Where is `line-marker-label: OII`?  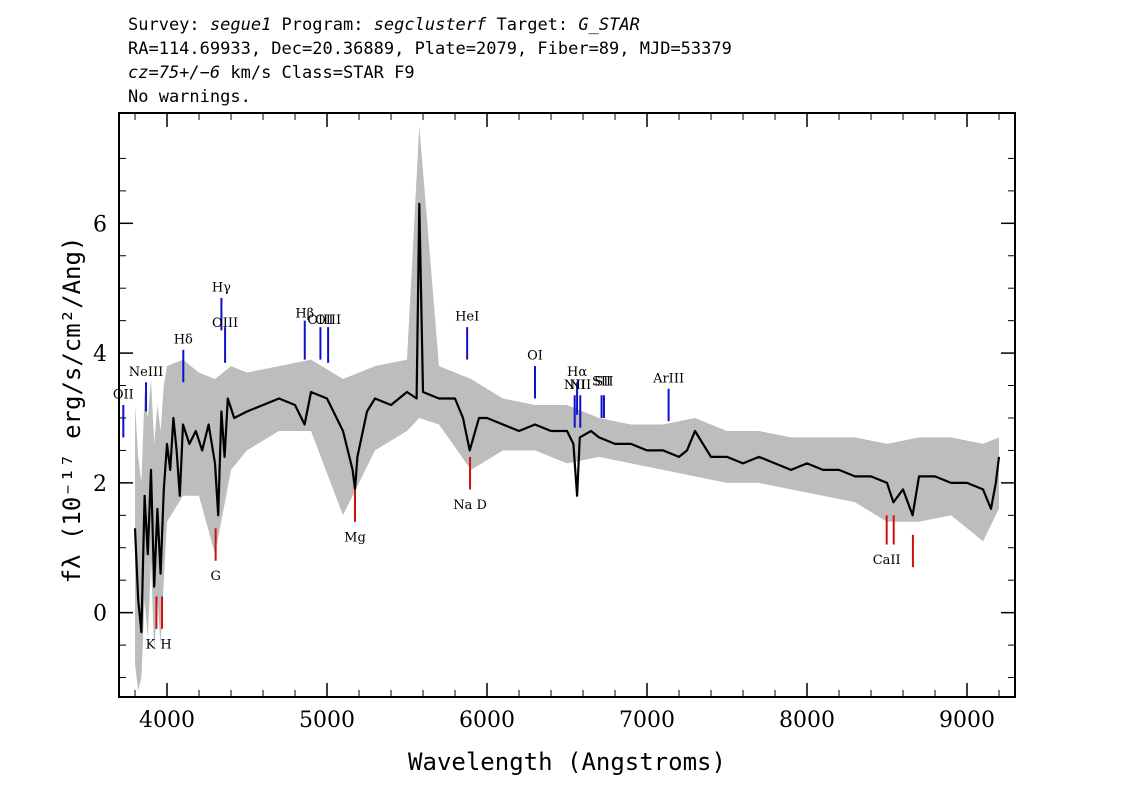 line-marker-label: OII is located at coordinates (123, 395).